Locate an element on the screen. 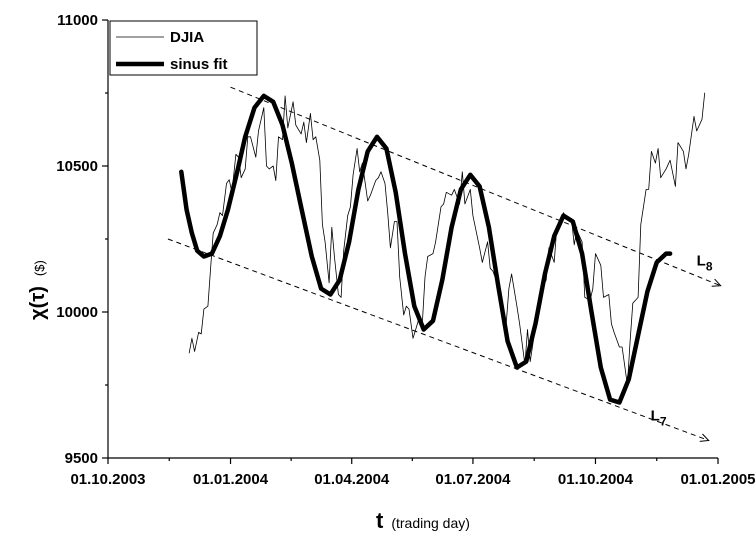 This screenshot has height=539, width=756. y-tick-label: 10000 is located at coordinates (77, 312).